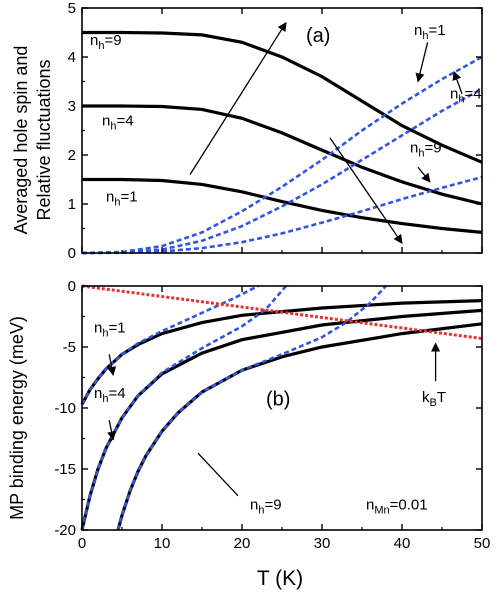  I want to click on x-tick-label-0: 0, so click(82, 543).